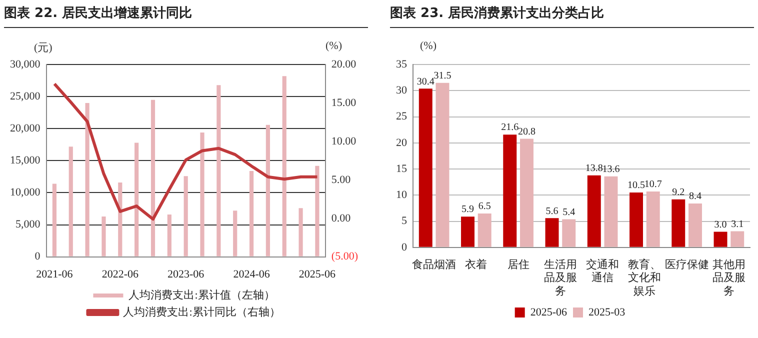 The height and width of the screenshot is (338, 758). I want to click on legend-label: 人均消费支出:累计同比（右轴）, so click(201, 311).